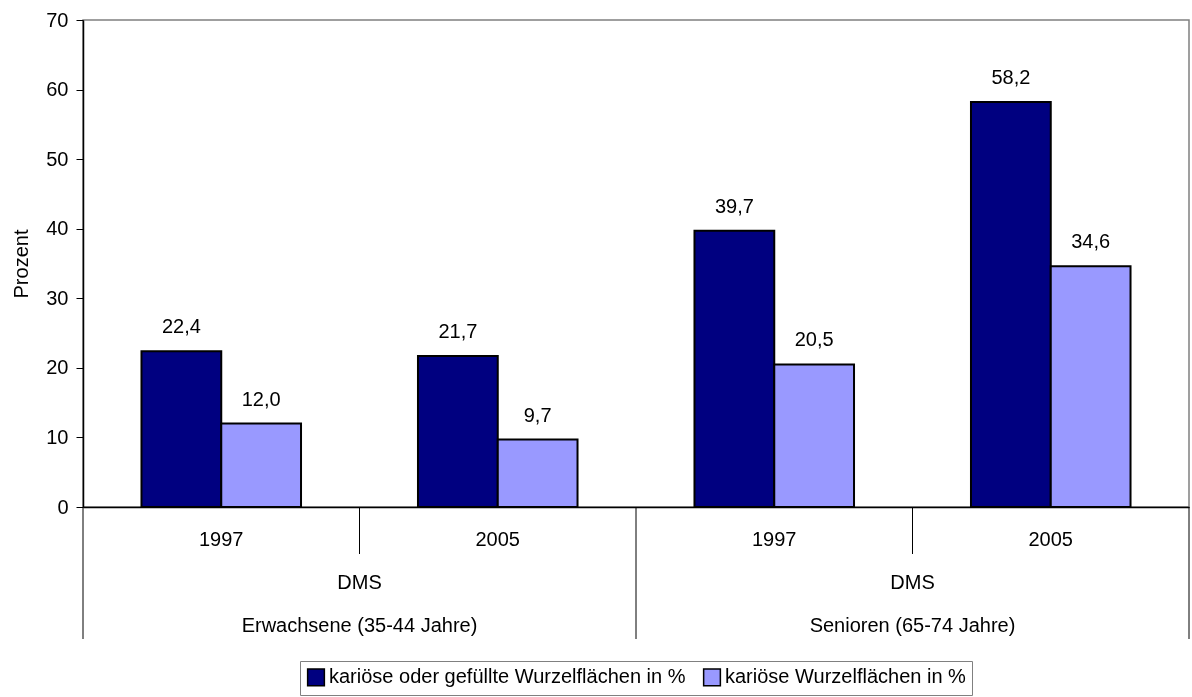 The height and width of the screenshot is (697, 1192). What do you see at coordinates (57, 436) in the screenshot?
I see `y-tick-label: 10` at bounding box center [57, 436].